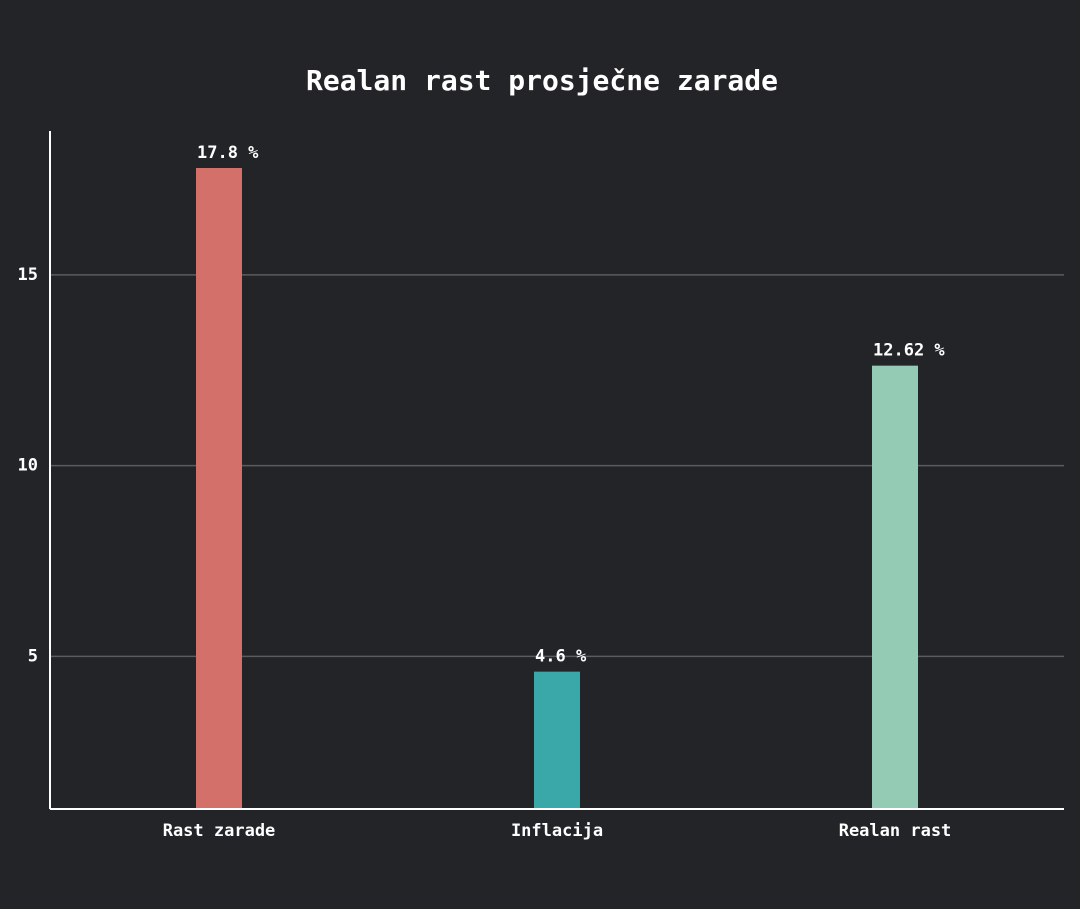 Image resolution: width=1080 pixels, height=909 pixels. Describe the element at coordinates (33, 656) in the screenshot. I see `y-tick-label: 5` at that location.